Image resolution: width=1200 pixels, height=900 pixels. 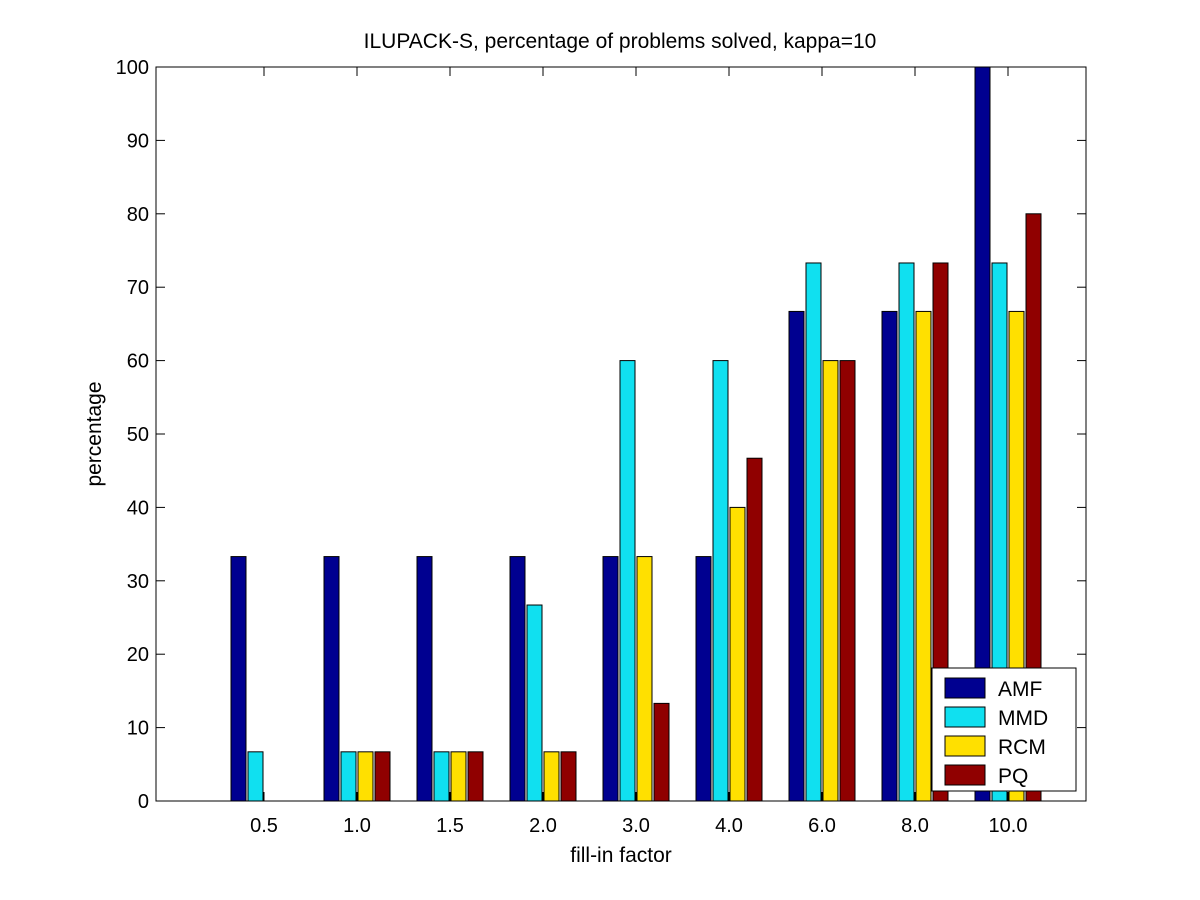 I want to click on x-tick-label: 2.0, so click(x=543, y=826).